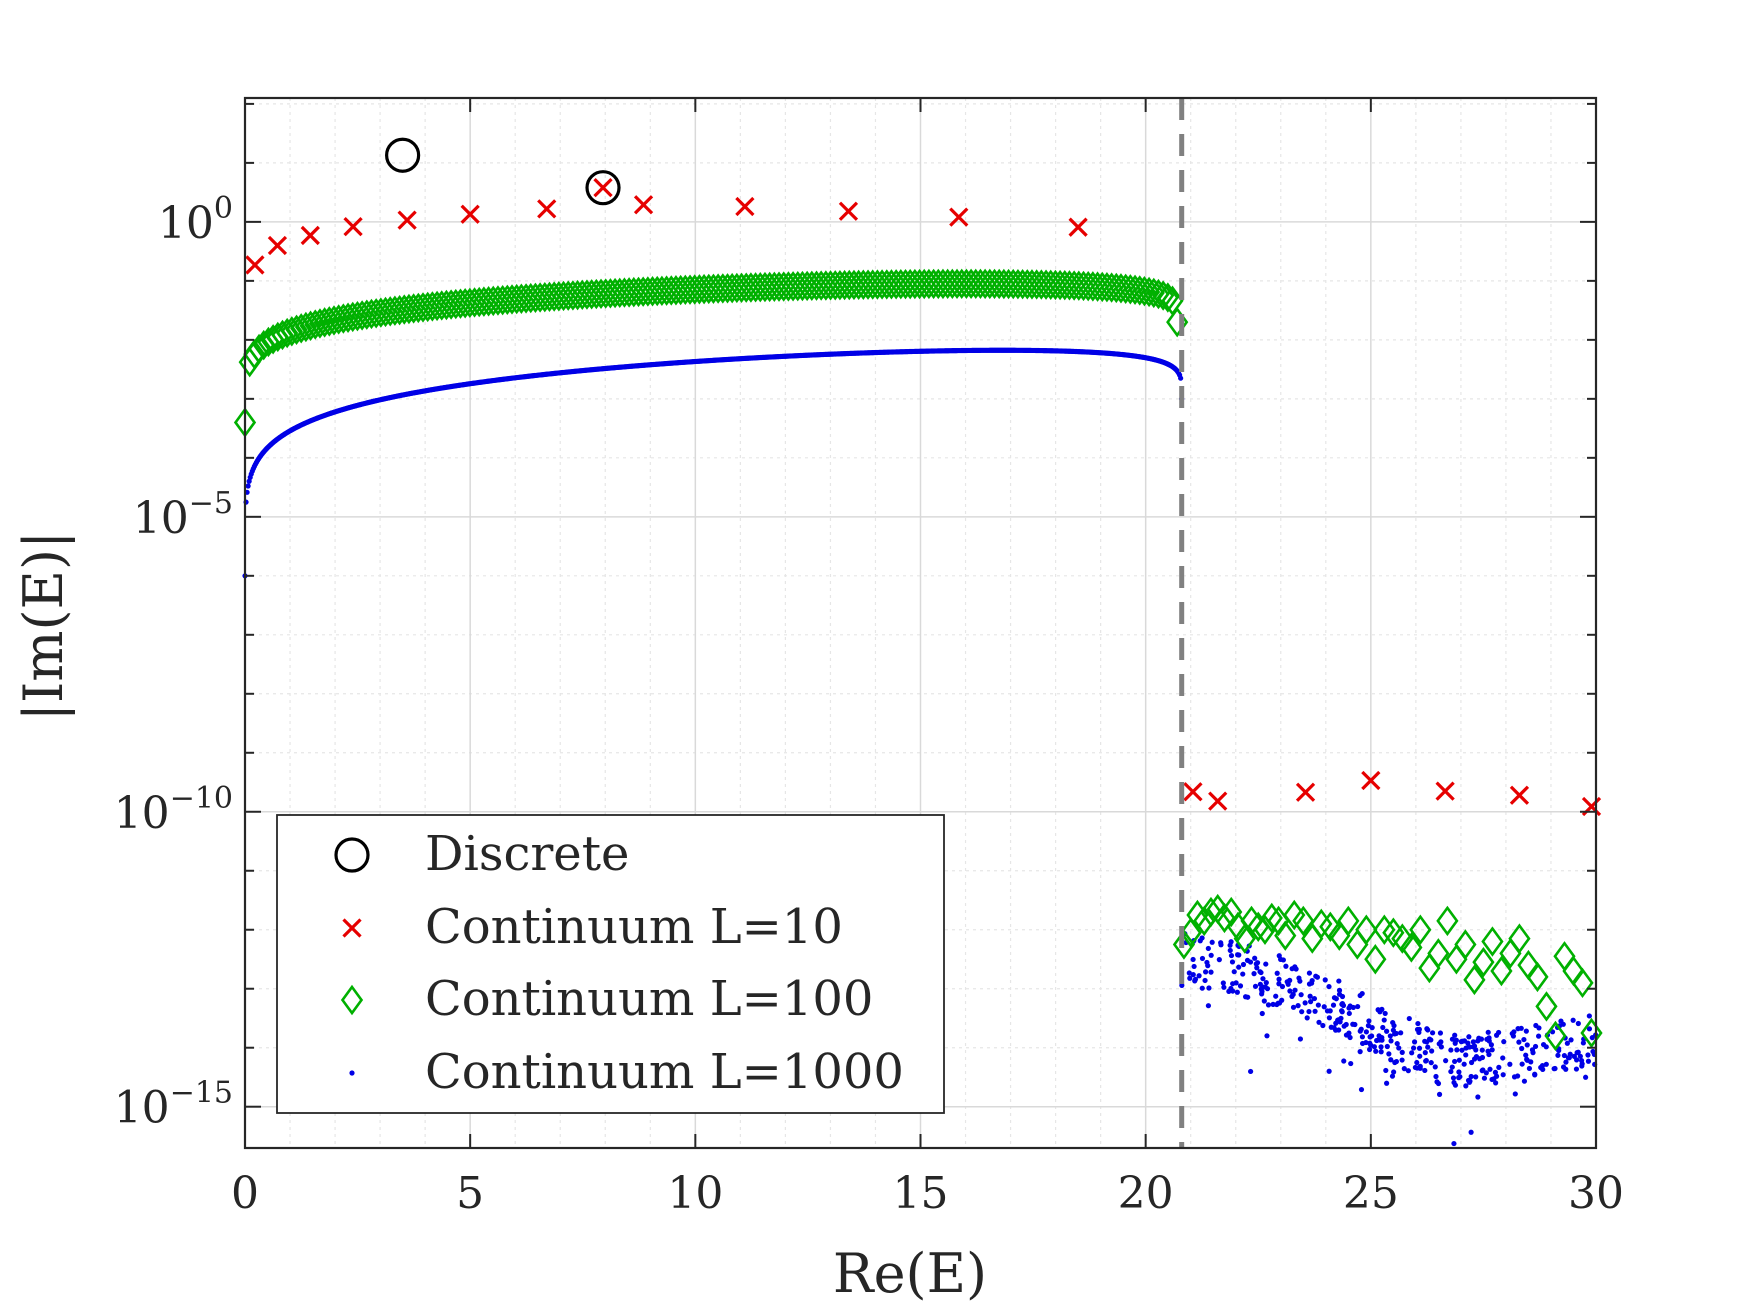 This screenshot has height=1313, width=1750. What do you see at coordinates (173, 810) in the screenshot?
I see `y-tick-label: 10−10` at bounding box center [173, 810].